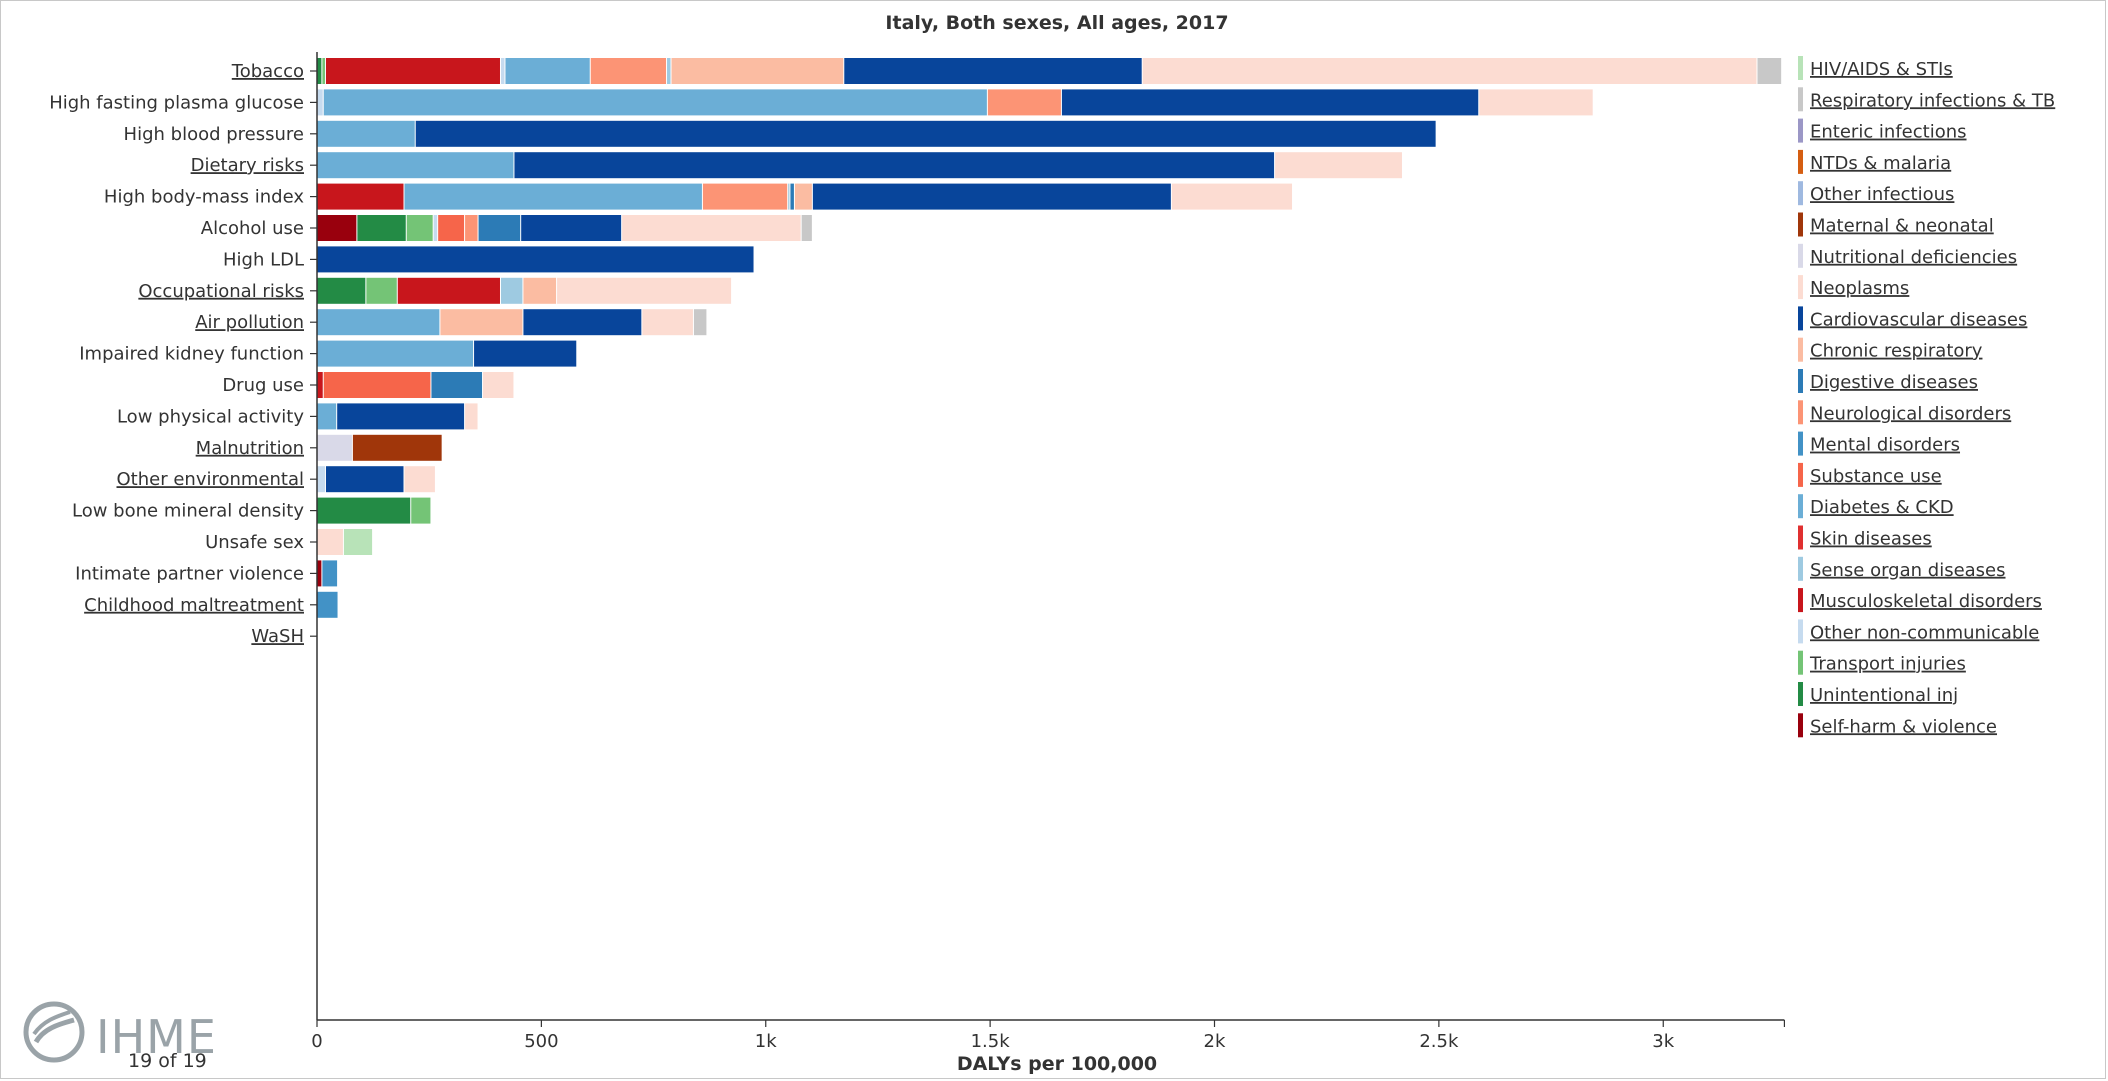  Describe the element at coordinates (1926, 601) in the screenshot. I see `legend-item: Musculoskeletal disorders` at that location.